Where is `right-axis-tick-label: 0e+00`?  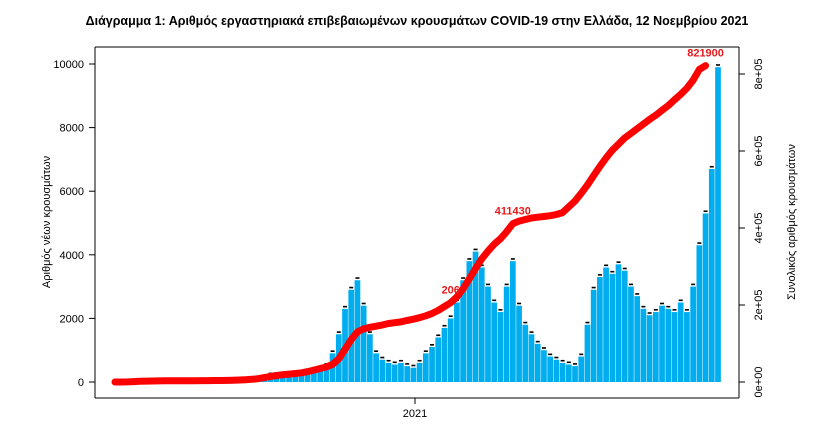
right-axis-tick-label: 0e+00 is located at coordinates (759, 382).